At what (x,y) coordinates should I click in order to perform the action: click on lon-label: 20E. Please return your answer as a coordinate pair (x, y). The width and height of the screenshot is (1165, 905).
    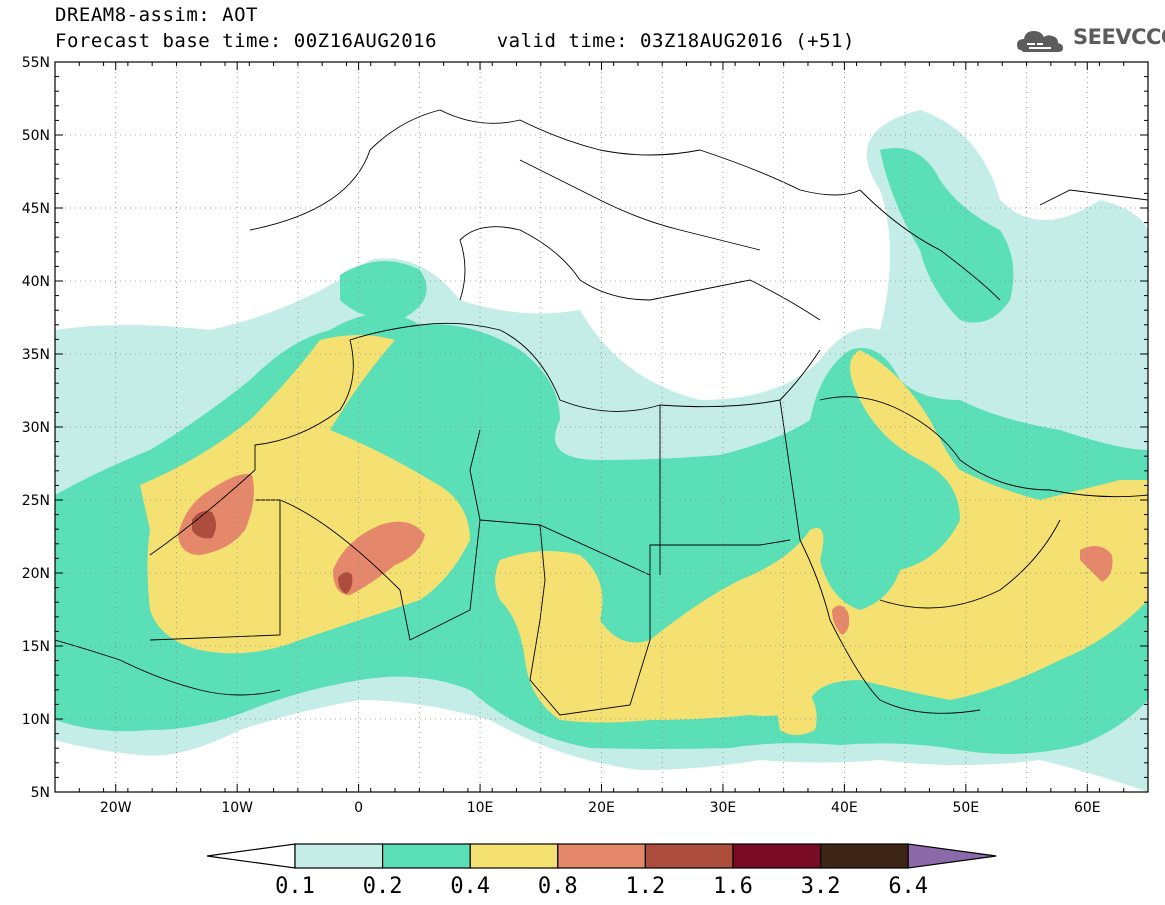
    Looking at the image, I should click on (601, 808).